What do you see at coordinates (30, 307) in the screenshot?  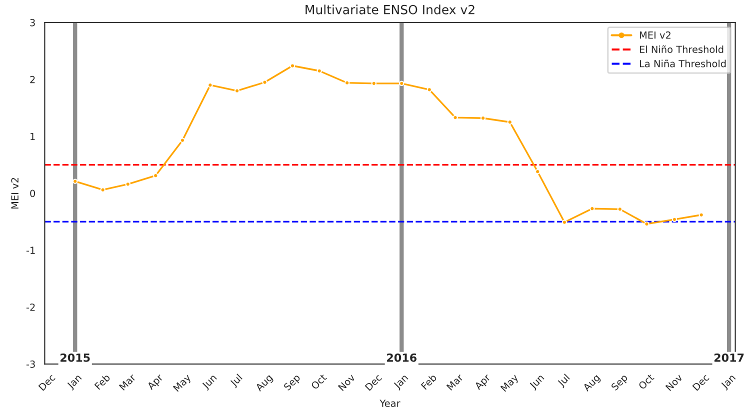 I see `y-tick-label: -2` at bounding box center [30, 307].